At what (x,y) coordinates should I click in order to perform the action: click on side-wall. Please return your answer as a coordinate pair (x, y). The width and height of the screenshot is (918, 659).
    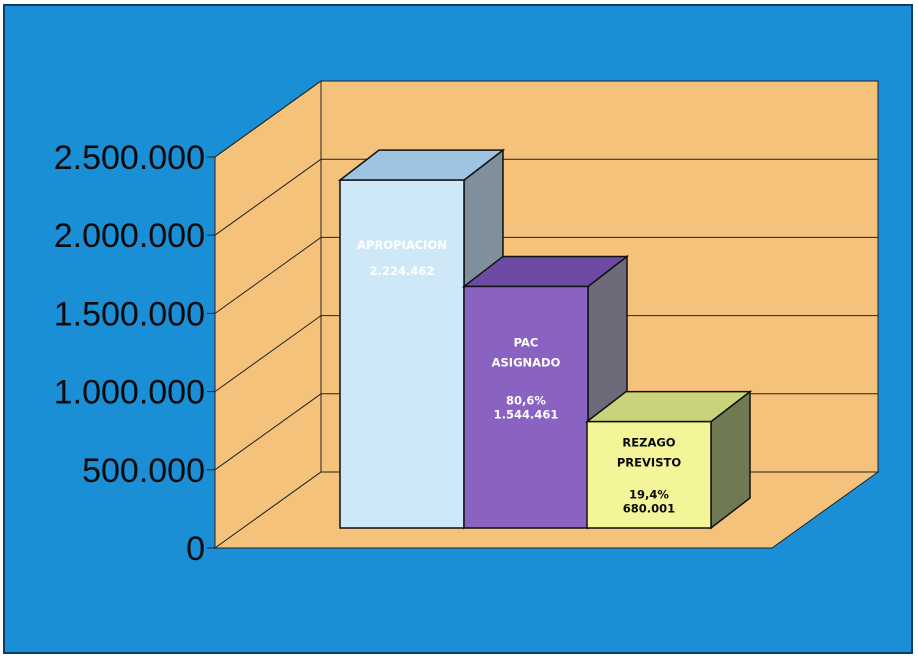
    Looking at the image, I should click on (268, 314).